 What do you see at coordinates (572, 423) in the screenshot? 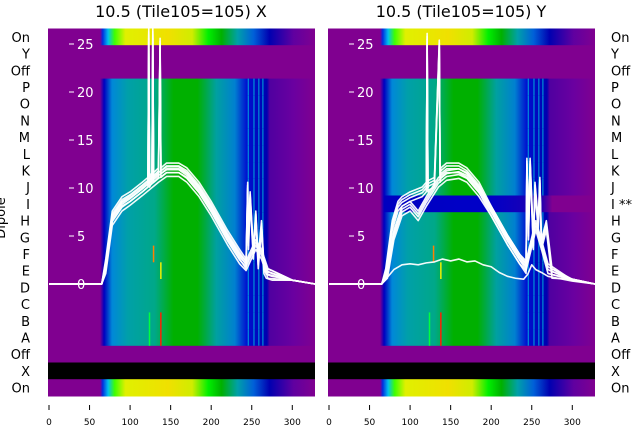
I see `x-tick-label: 300` at bounding box center [572, 423].